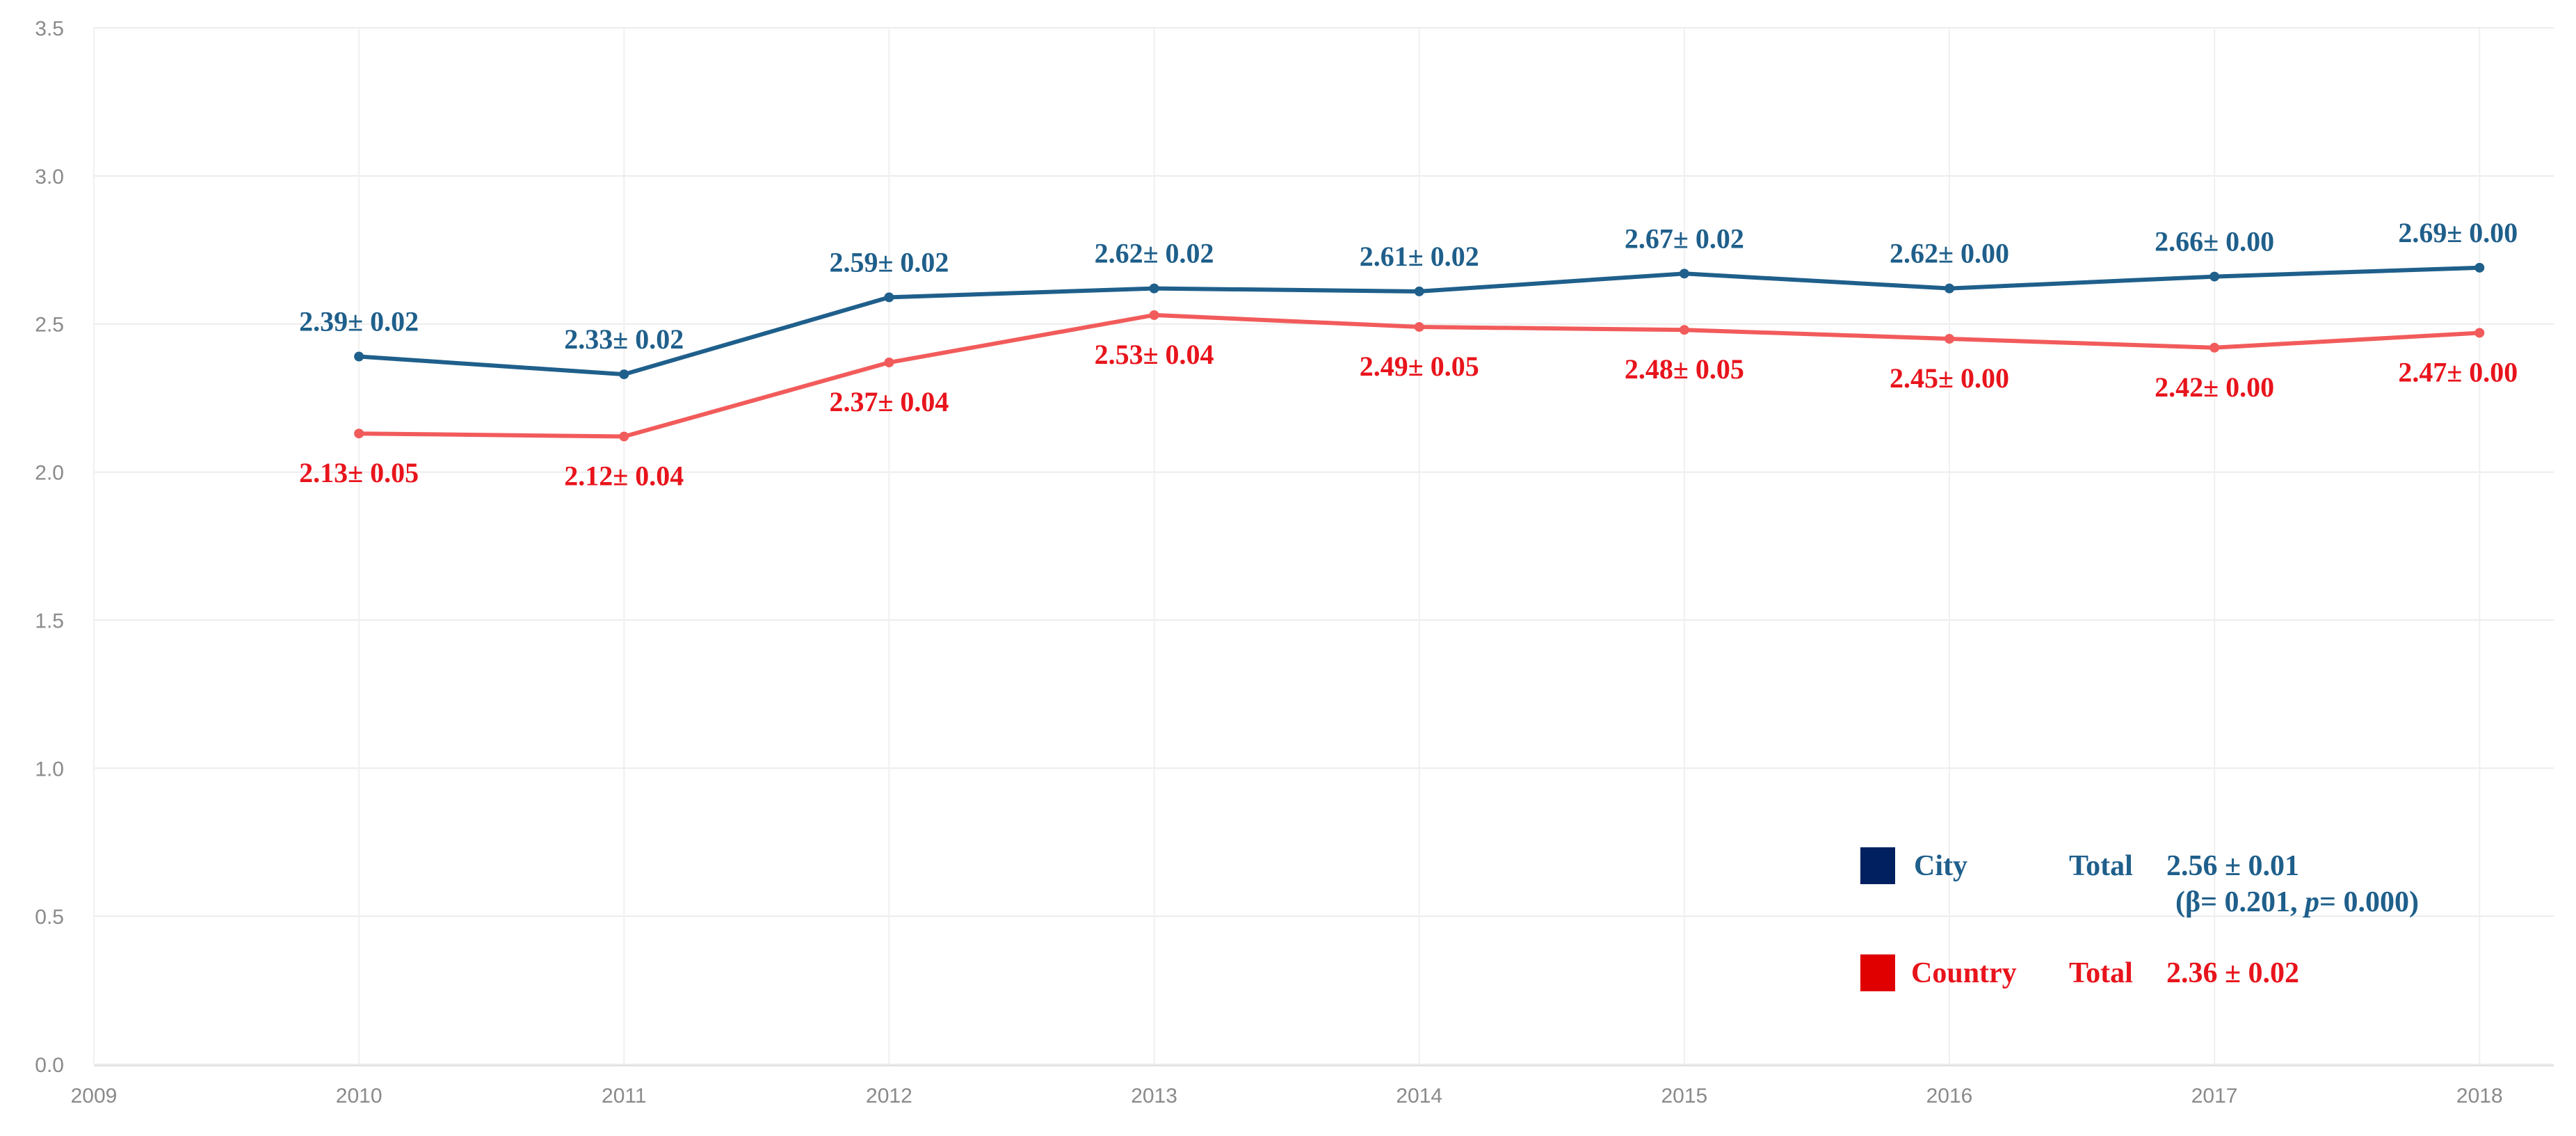 The width and height of the screenshot is (2576, 1136). What do you see at coordinates (2101, 866) in the screenshot?
I see `legend-total-label-city: Total` at bounding box center [2101, 866].